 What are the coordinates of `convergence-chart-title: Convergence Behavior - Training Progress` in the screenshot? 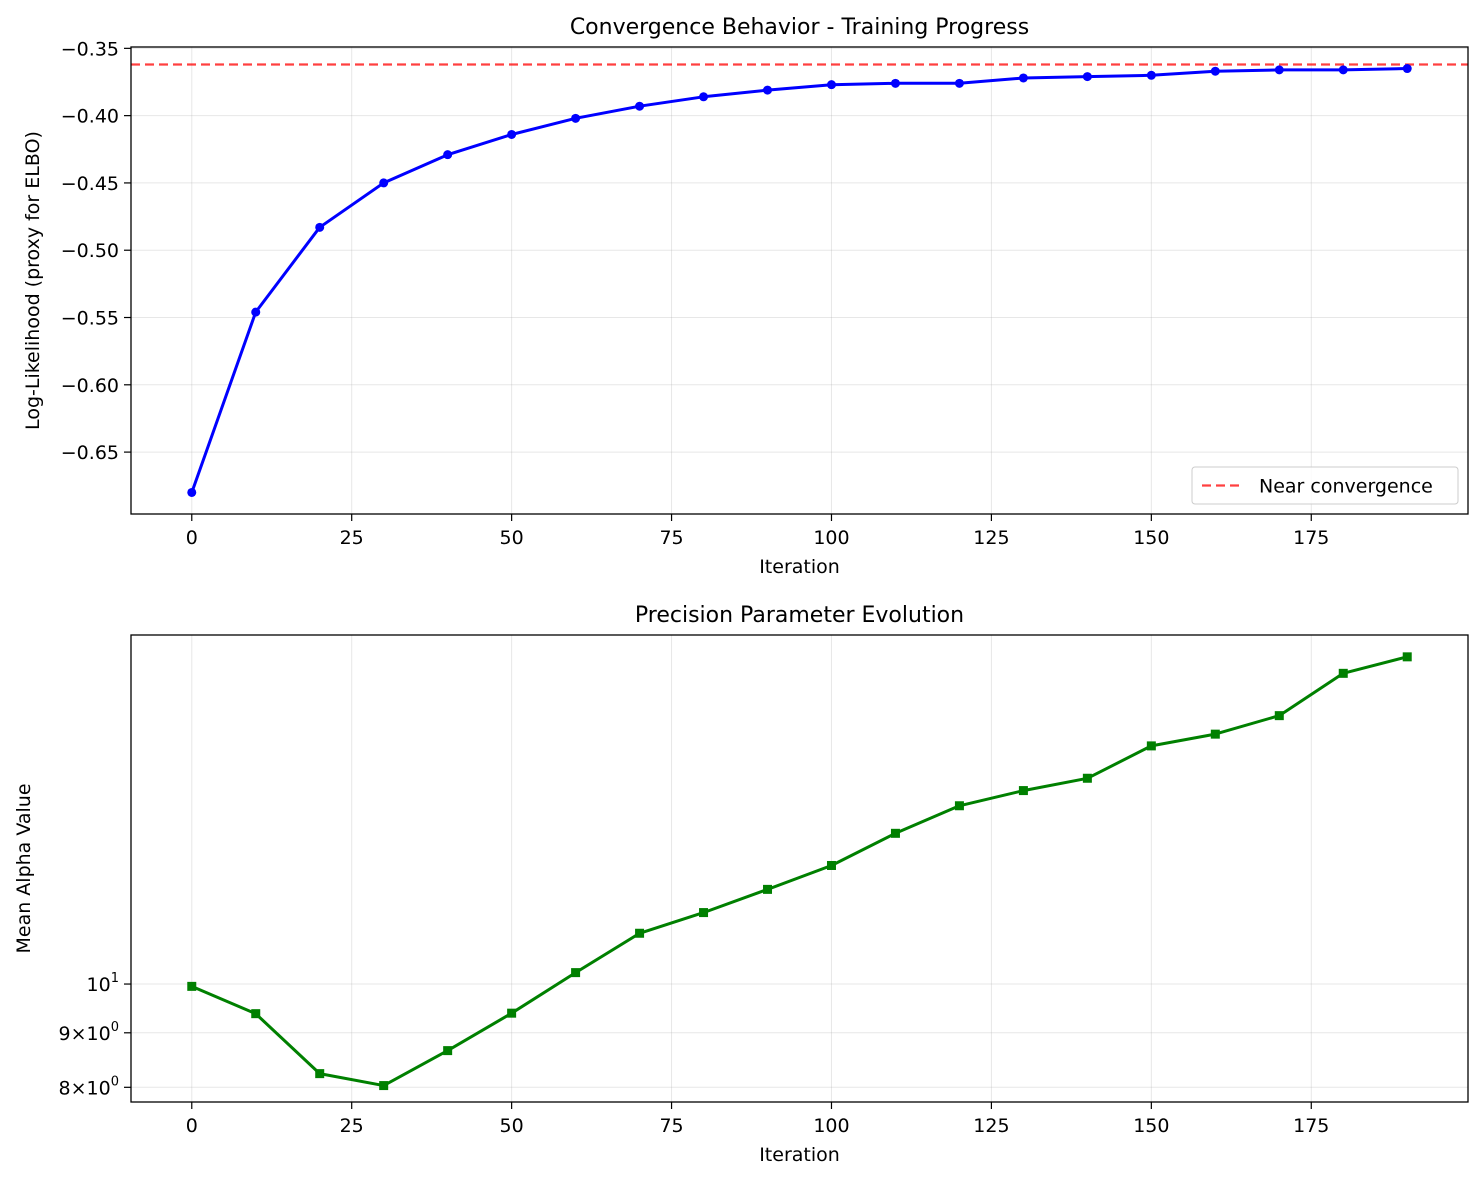 It's located at (799, 27).